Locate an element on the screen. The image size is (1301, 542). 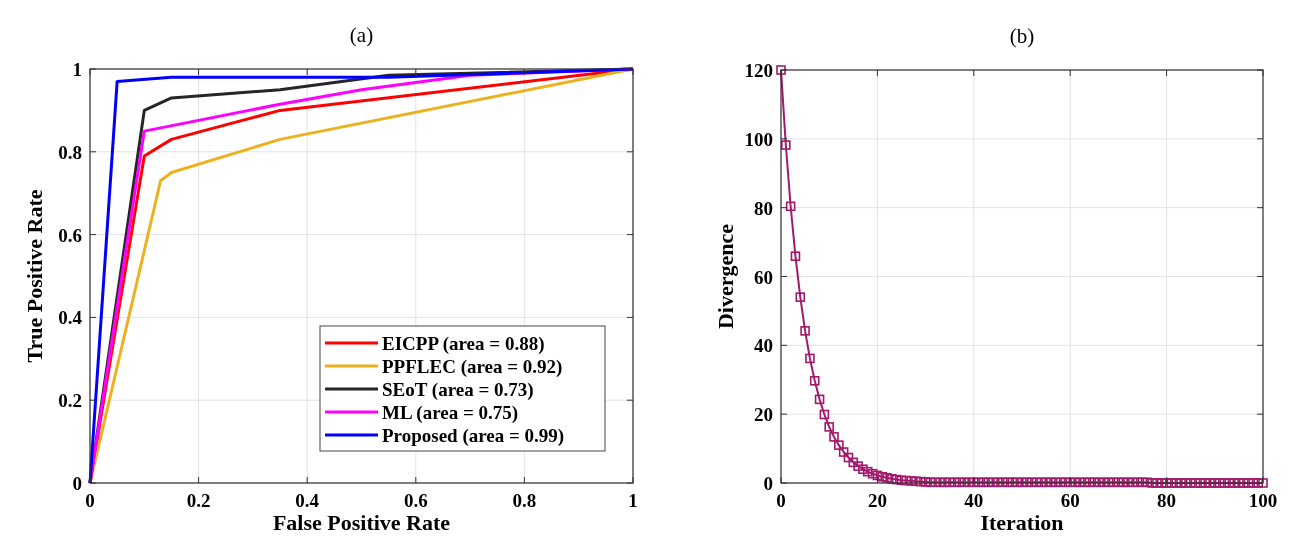
x-axis-title: False Positive Rate is located at coordinates (361, 522).